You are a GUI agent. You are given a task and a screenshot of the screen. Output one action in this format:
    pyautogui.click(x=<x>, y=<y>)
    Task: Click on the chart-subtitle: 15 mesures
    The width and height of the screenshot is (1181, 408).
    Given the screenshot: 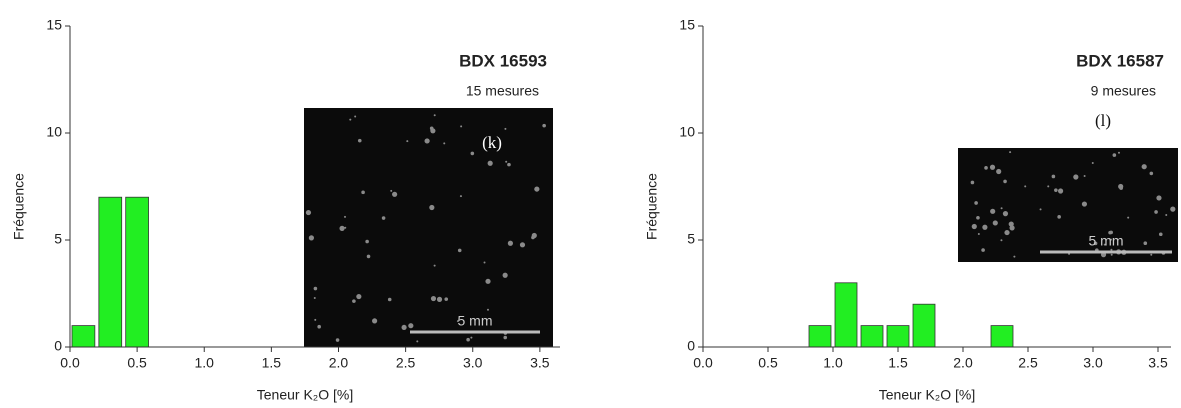 What is the action you would take?
    pyautogui.click(x=502, y=91)
    